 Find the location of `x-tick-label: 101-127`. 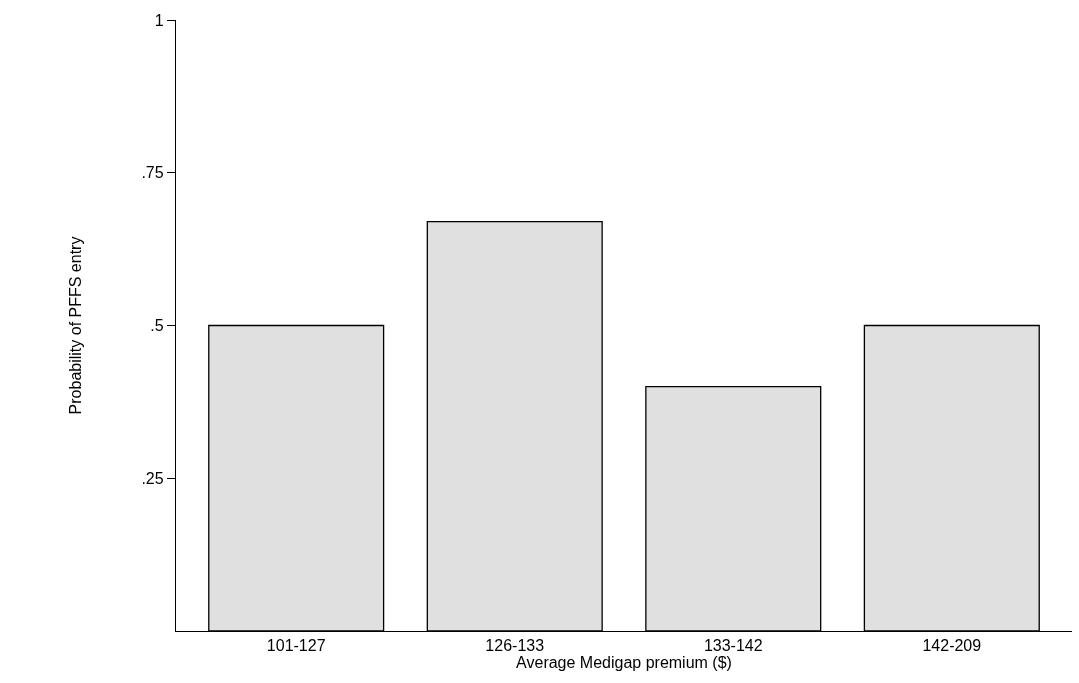

x-tick-label: 101-127 is located at coordinates (296, 646).